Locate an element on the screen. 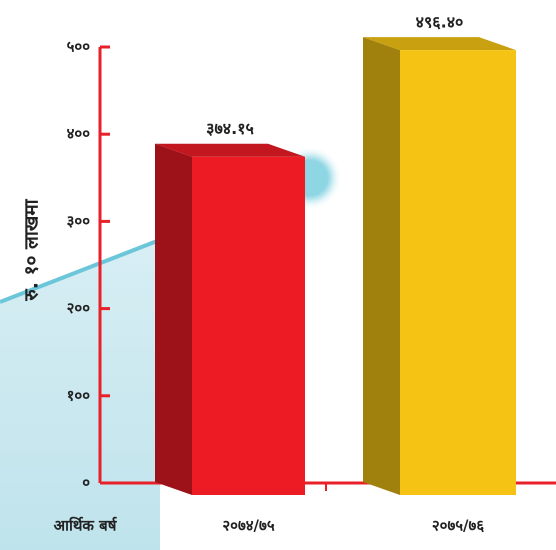 The image size is (556, 550). y-axis-title: रु. १० लाखमा is located at coordinates (32, 249).